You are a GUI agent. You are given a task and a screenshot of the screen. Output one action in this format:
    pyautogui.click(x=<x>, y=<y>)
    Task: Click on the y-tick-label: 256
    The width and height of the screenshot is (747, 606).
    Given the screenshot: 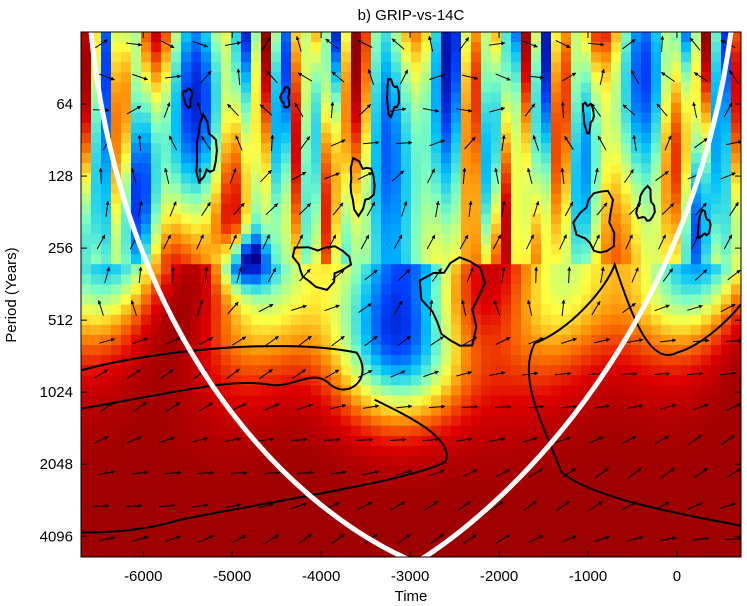 What is the action you would take?
    pyautogui.click(x=60, y=248)
    